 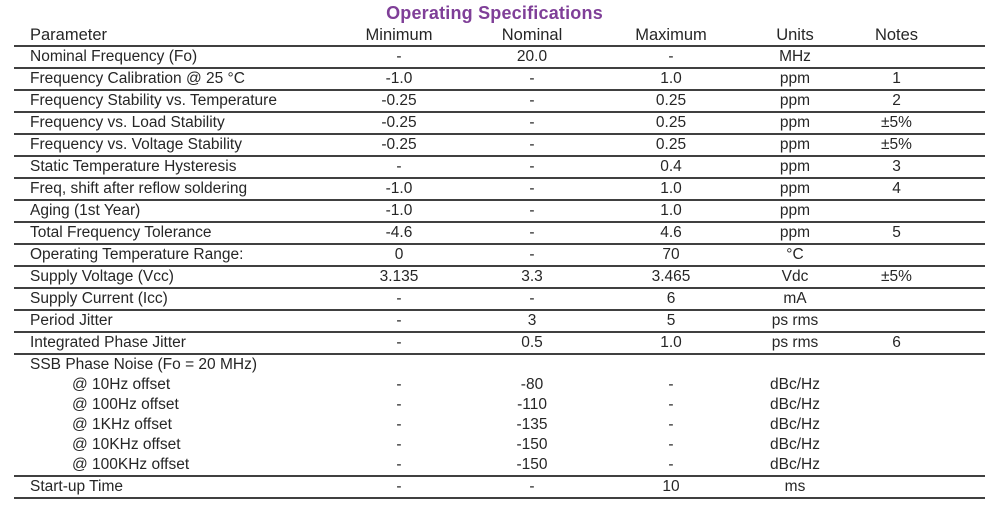 I want to click on column-header-minimum: Minimum, so click(x=399, y=36).